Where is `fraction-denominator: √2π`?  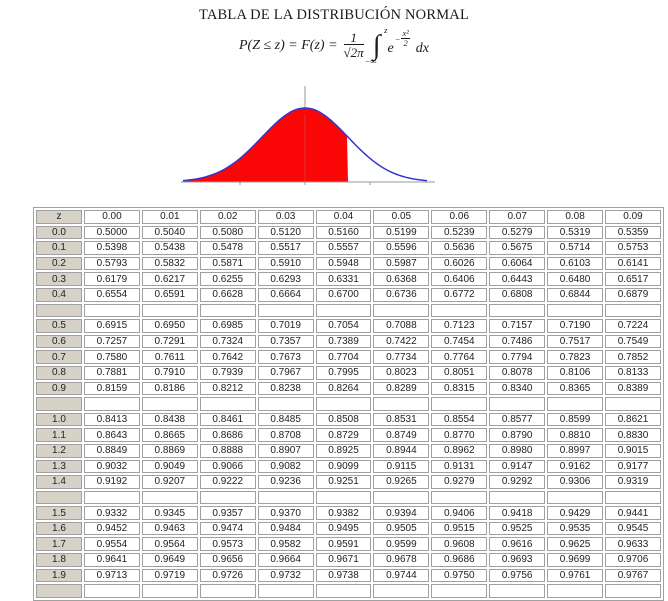 fraction-denominator: √2π is located at coordinates (354, 52).